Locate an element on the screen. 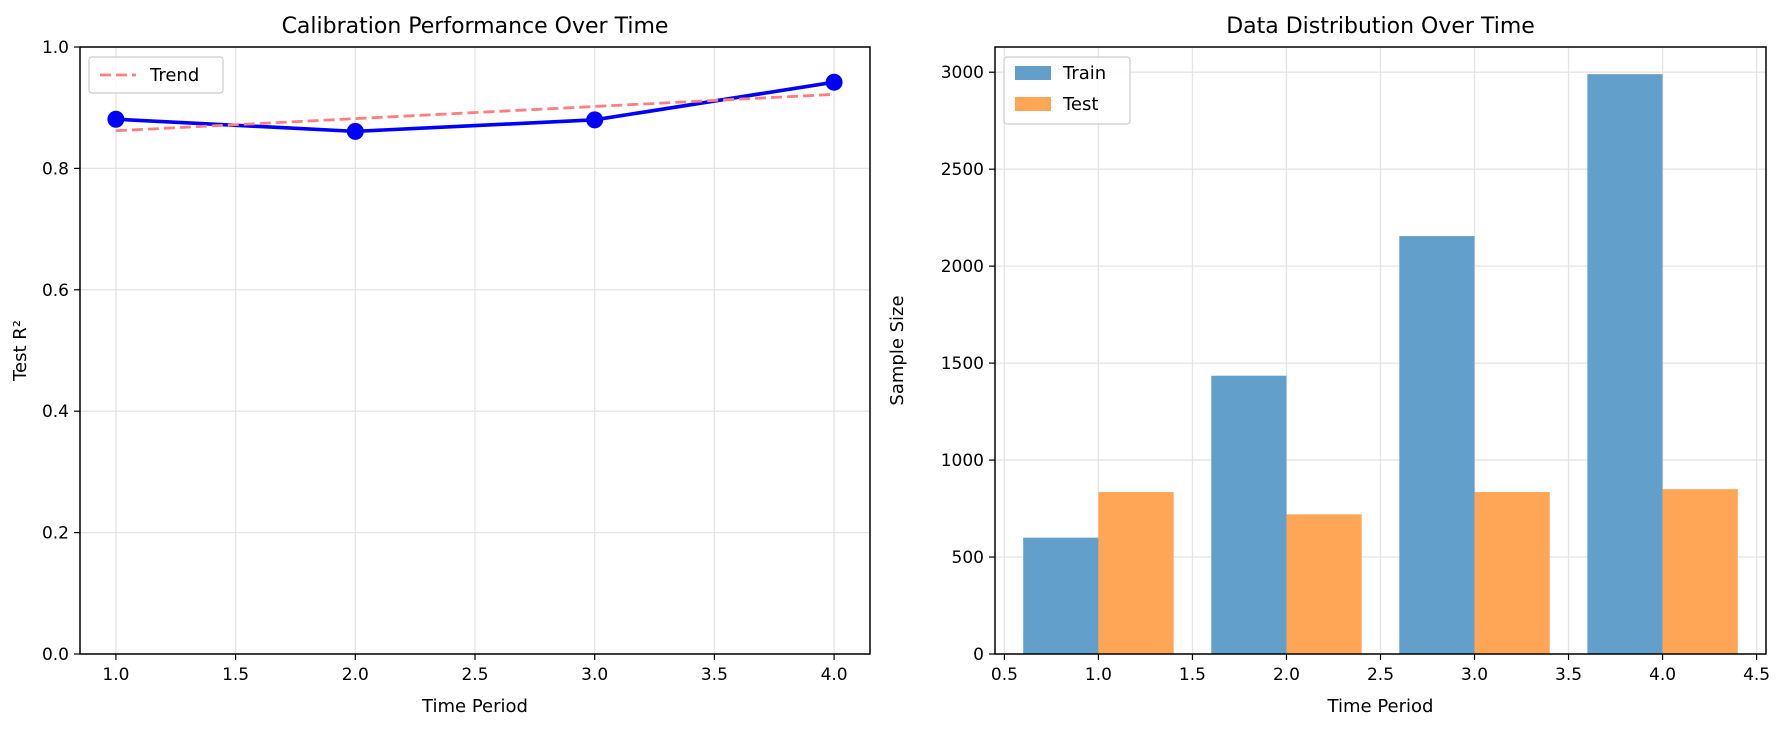 Image resolution: width=1781 pixels, height=731 pixels. legend: Trend is located at coordinates (156, 75).